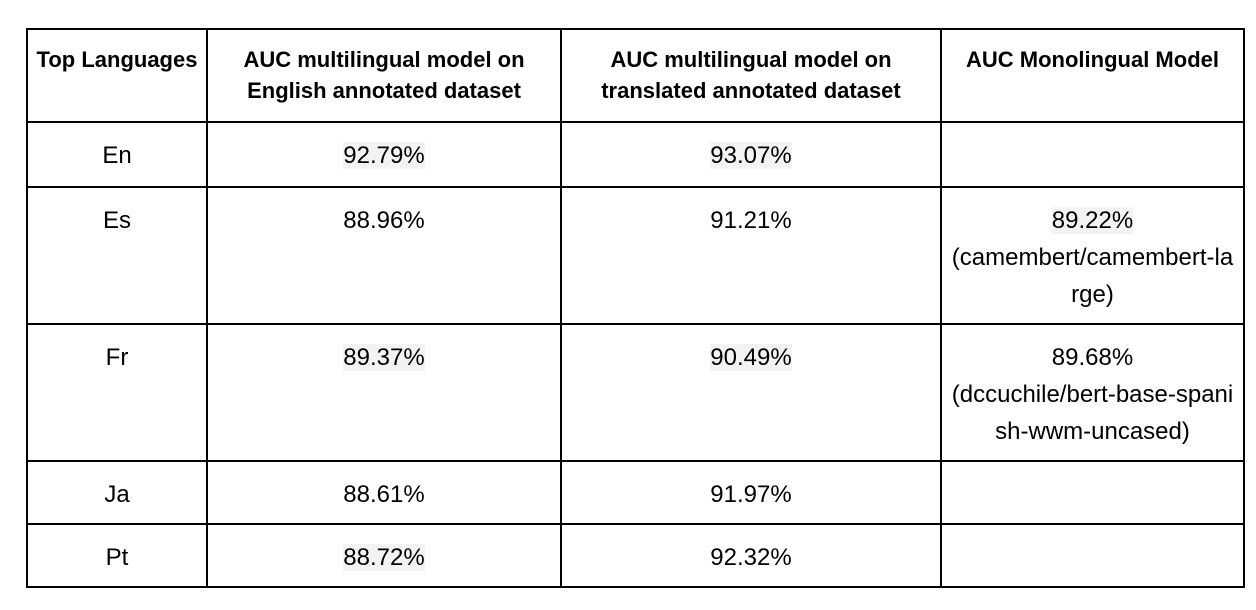 This screenshot has width=1256, height=610. I want to click on translated-auc-cell: 93.07%, so click(751, 154).